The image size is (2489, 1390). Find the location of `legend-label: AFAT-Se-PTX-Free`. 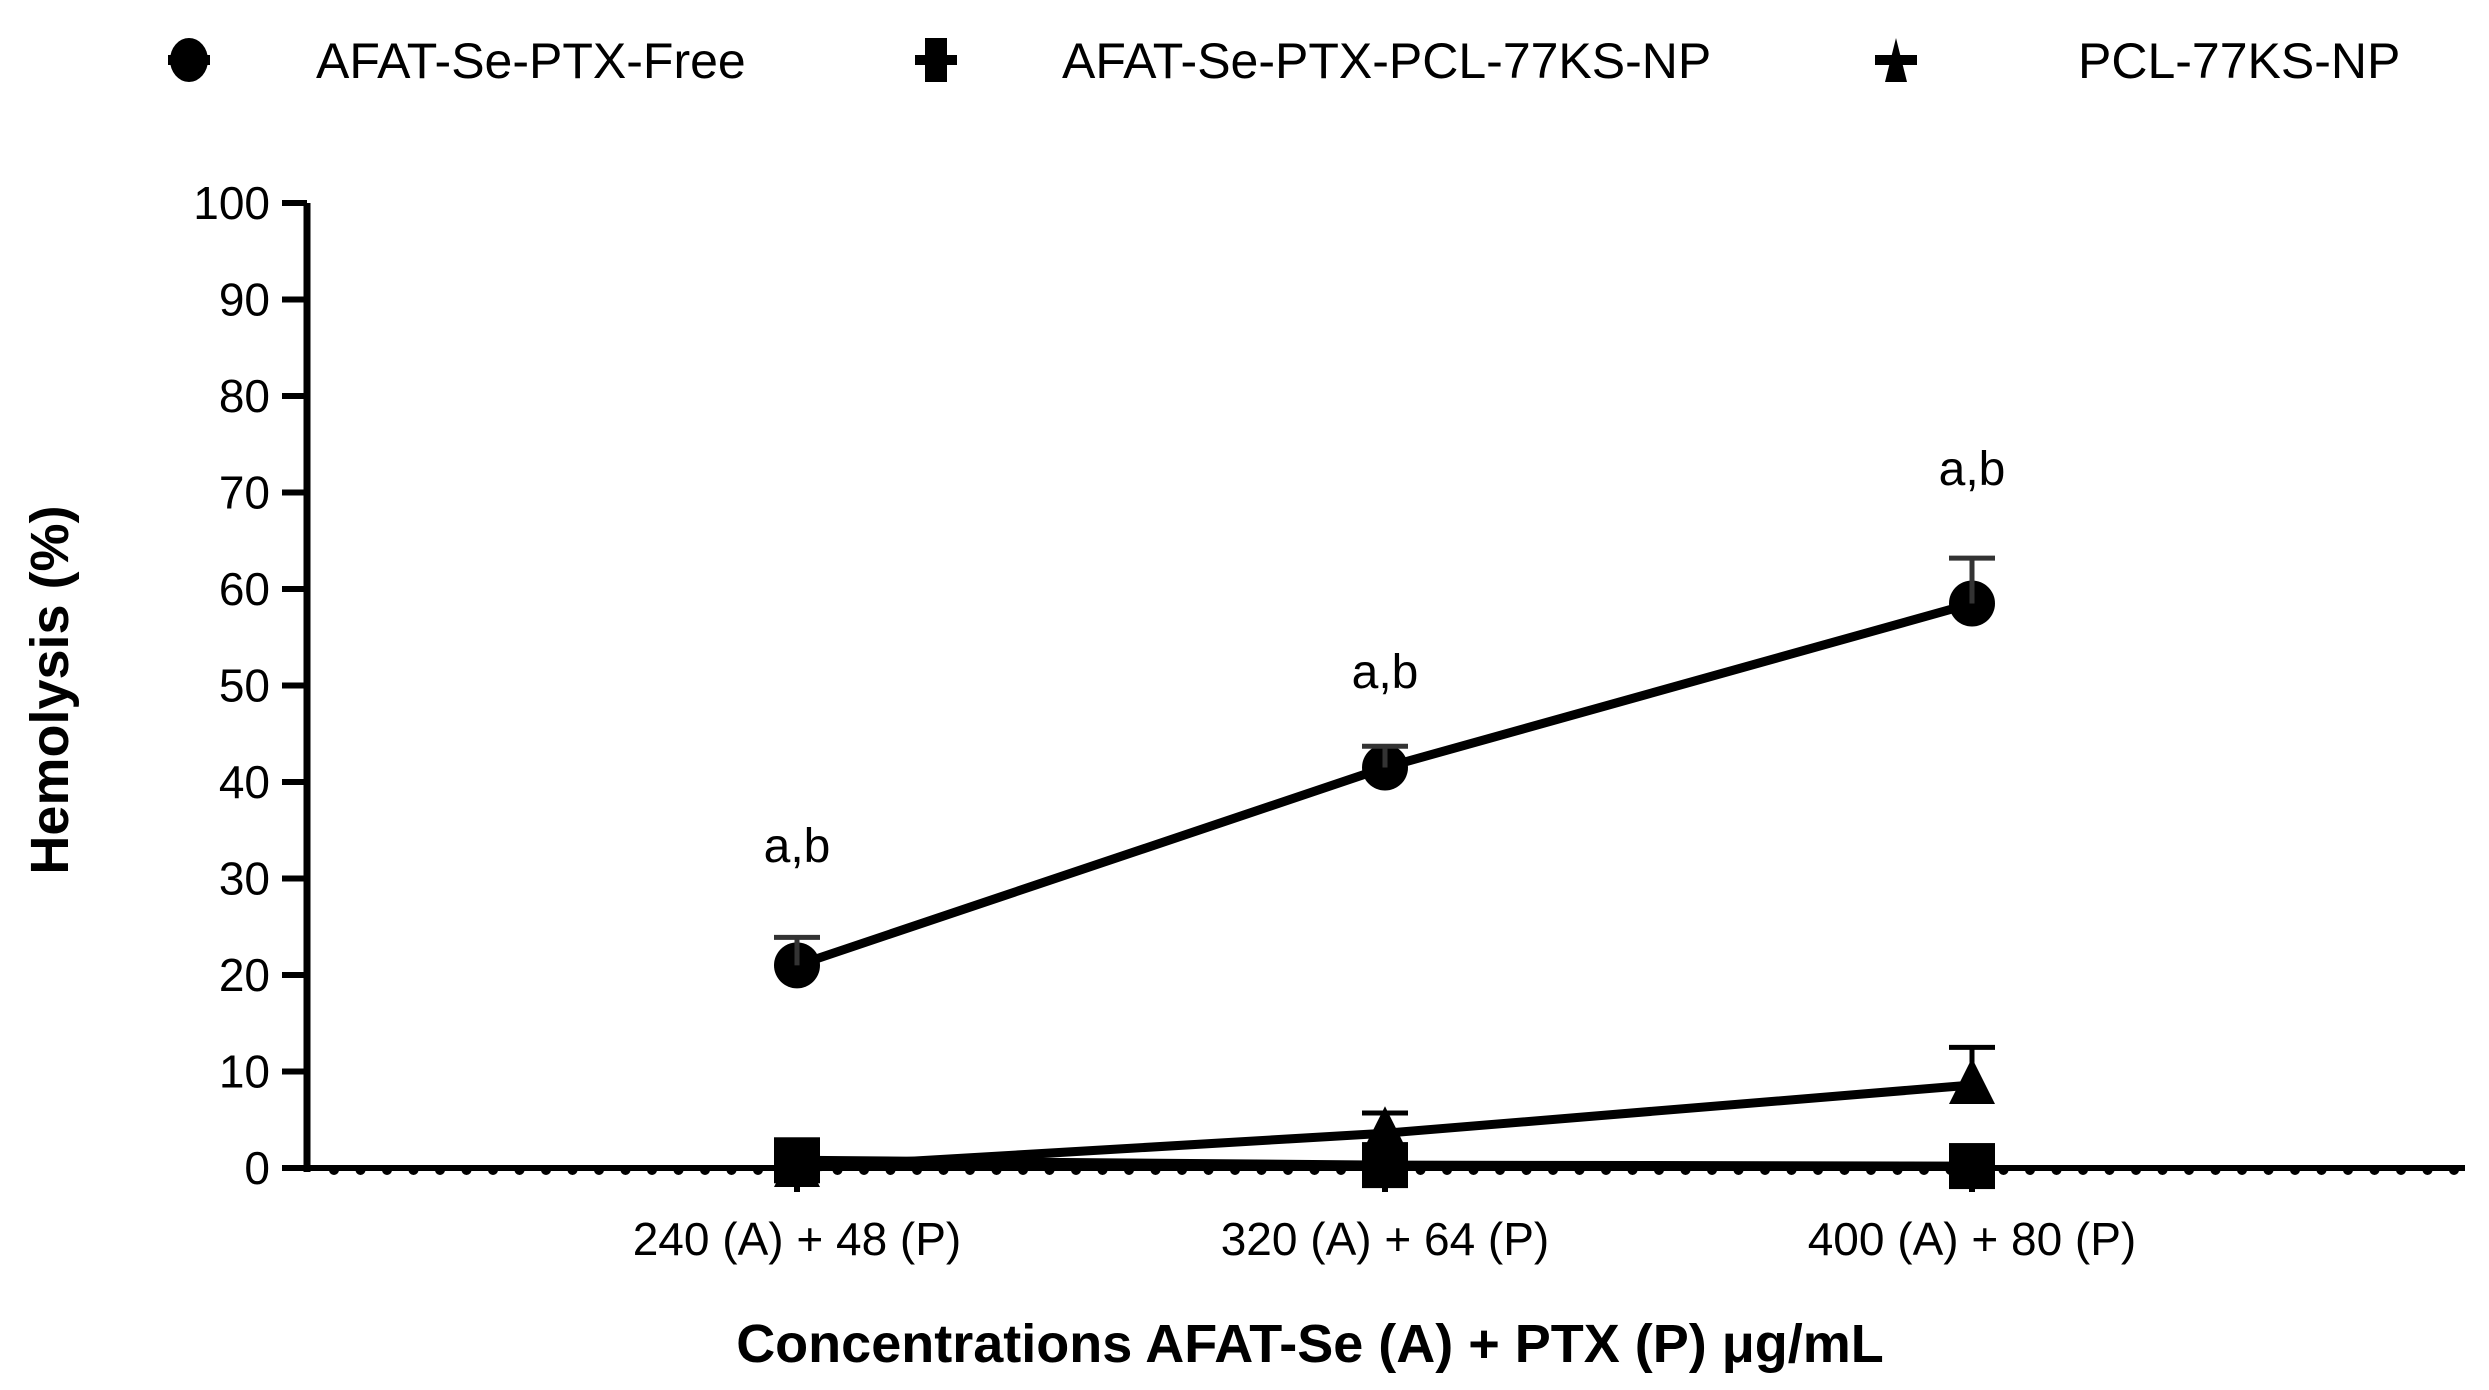

legend-label: AFAT-Se-PTX-Free is located at coordinates (531, 61).